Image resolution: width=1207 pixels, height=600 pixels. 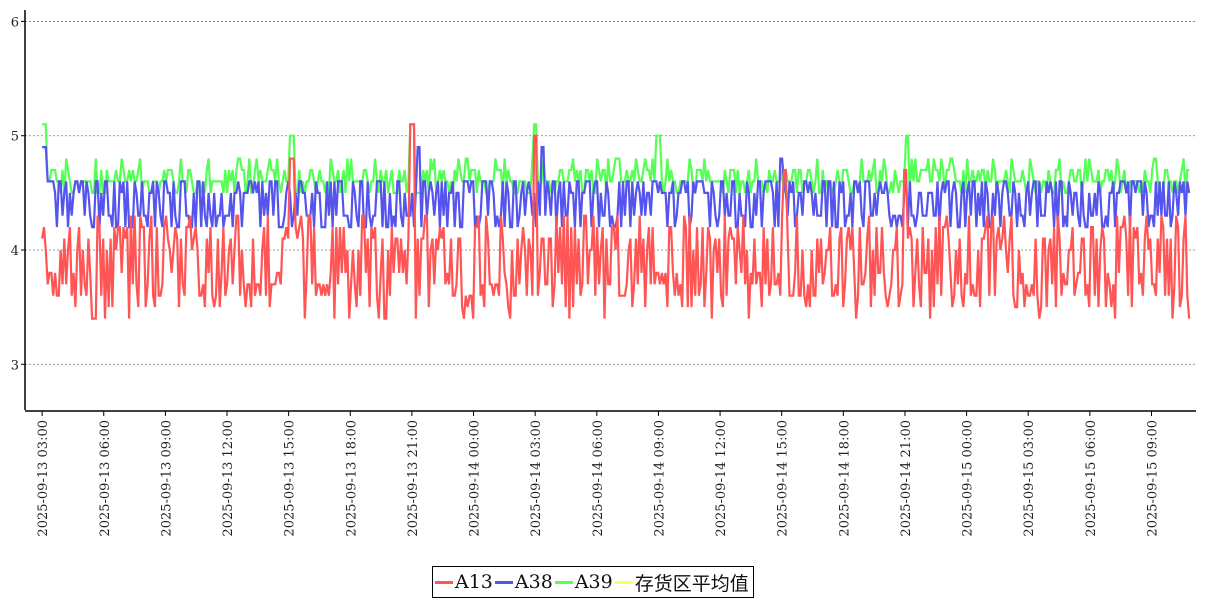 I want to click on x-tick-label: 2025-09-13 03:00, so click(x=43, y=478).